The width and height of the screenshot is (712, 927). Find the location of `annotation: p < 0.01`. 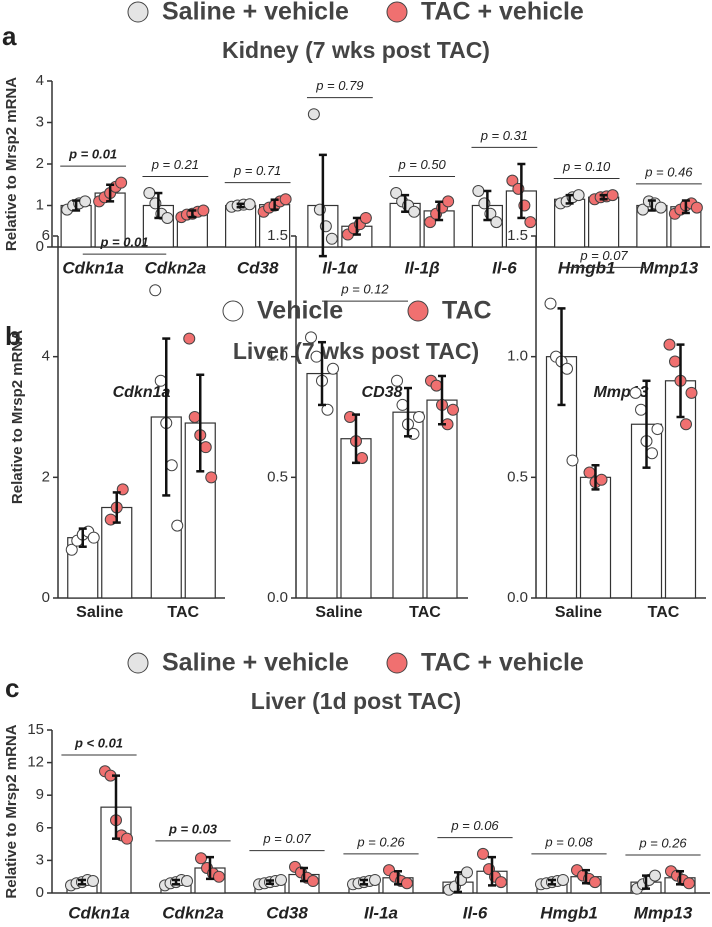

annotation: p < 0.01 is located at coordinates (98, 742).